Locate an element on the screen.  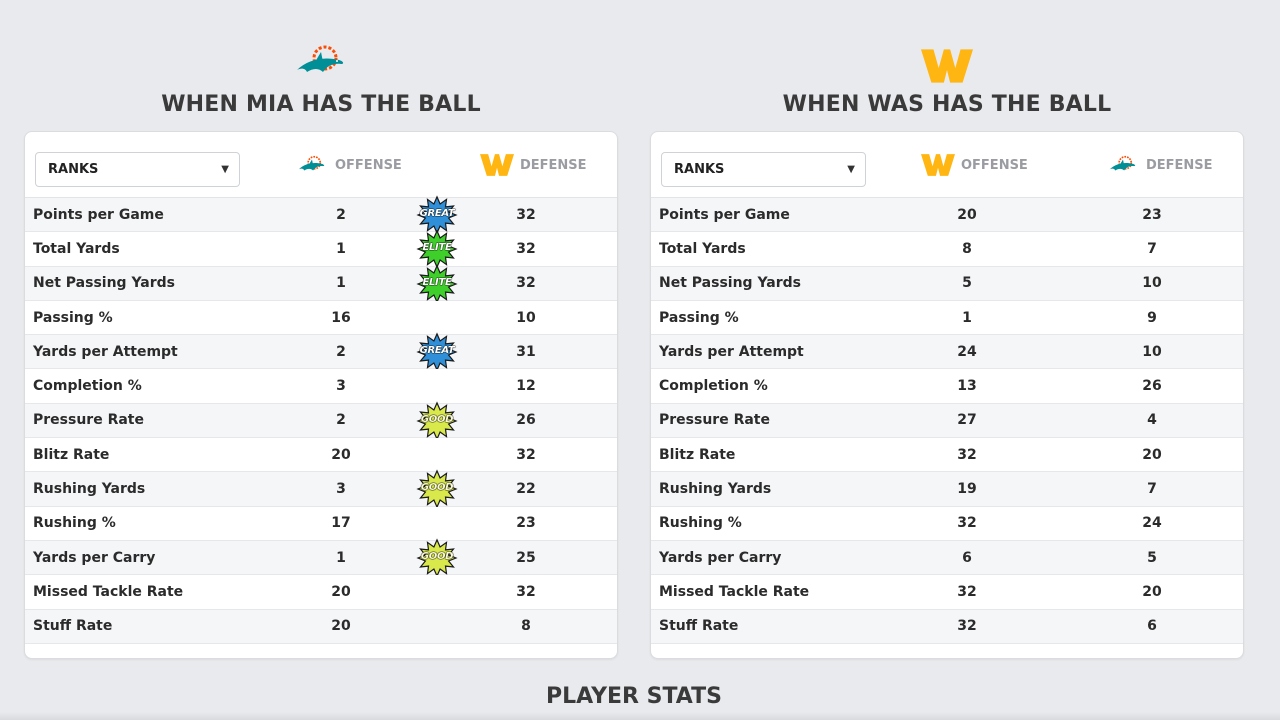
offense-rank: 8 is located at coordinates (967, 248).